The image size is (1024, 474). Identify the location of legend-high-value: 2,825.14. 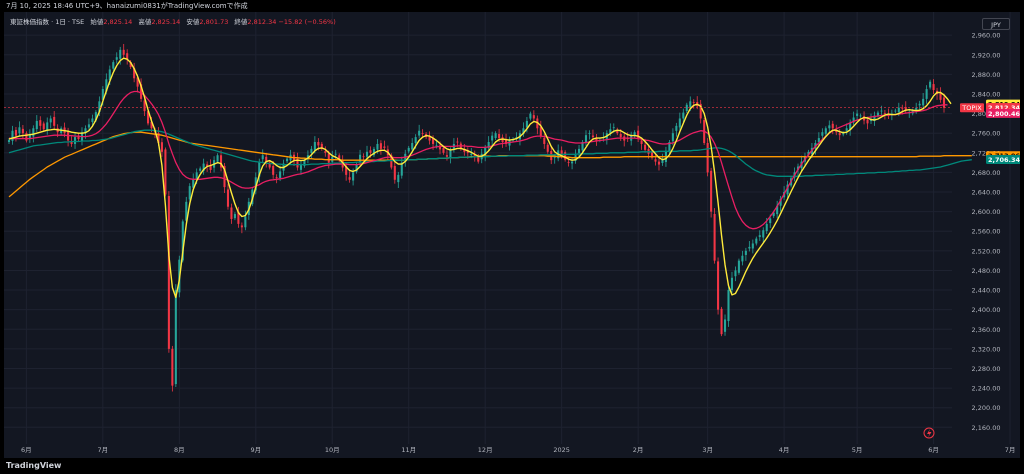
(166, 22).